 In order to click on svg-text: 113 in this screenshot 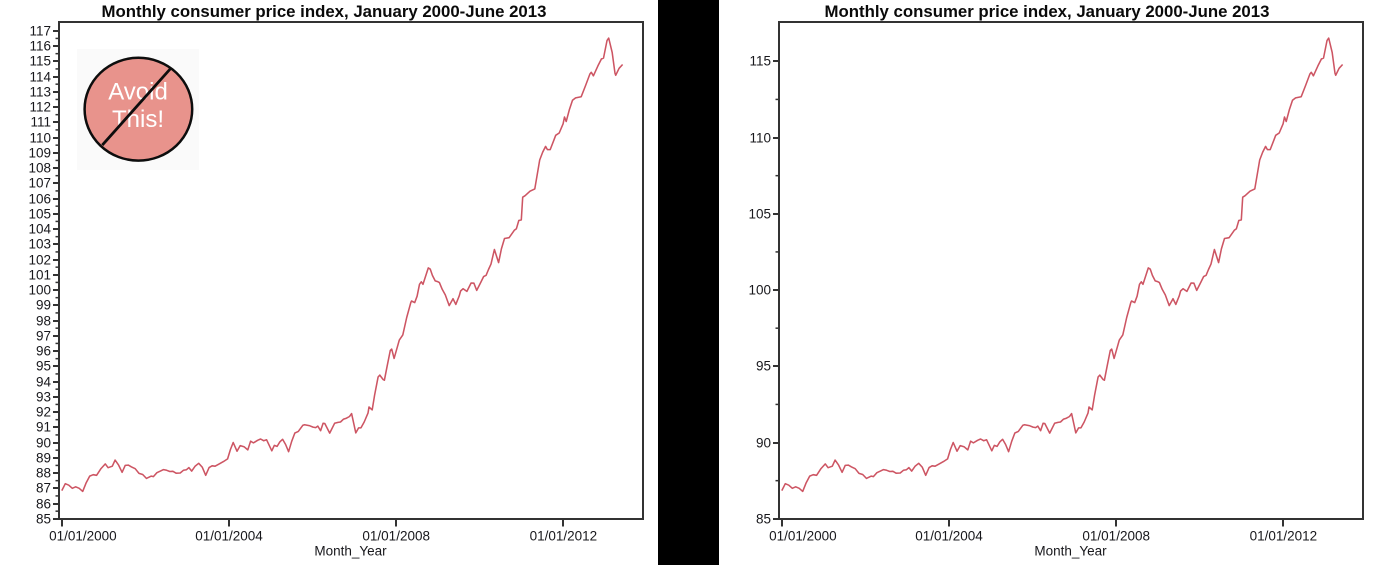, I will do `click(40, 92)`.